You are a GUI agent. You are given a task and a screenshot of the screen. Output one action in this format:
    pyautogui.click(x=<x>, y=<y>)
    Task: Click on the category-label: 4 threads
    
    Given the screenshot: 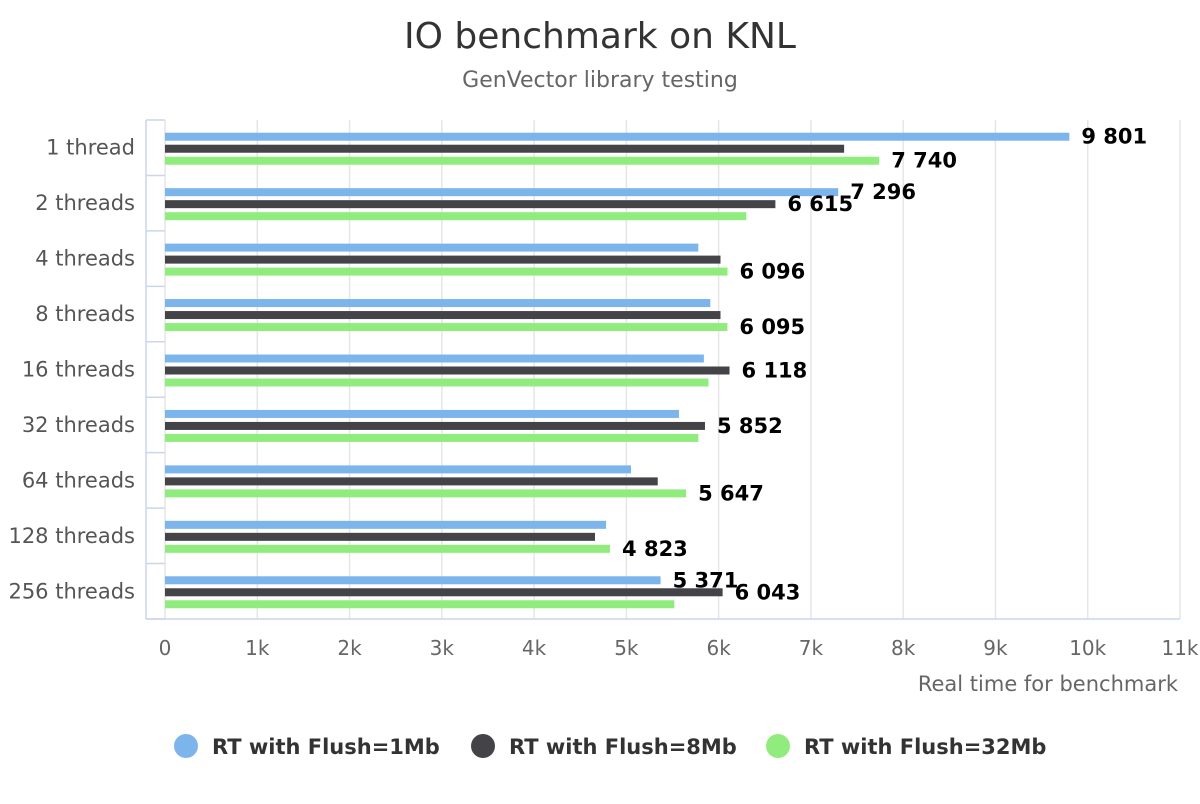 What is the action you would take?
    pyautogui.click(x=85, y=259)
    